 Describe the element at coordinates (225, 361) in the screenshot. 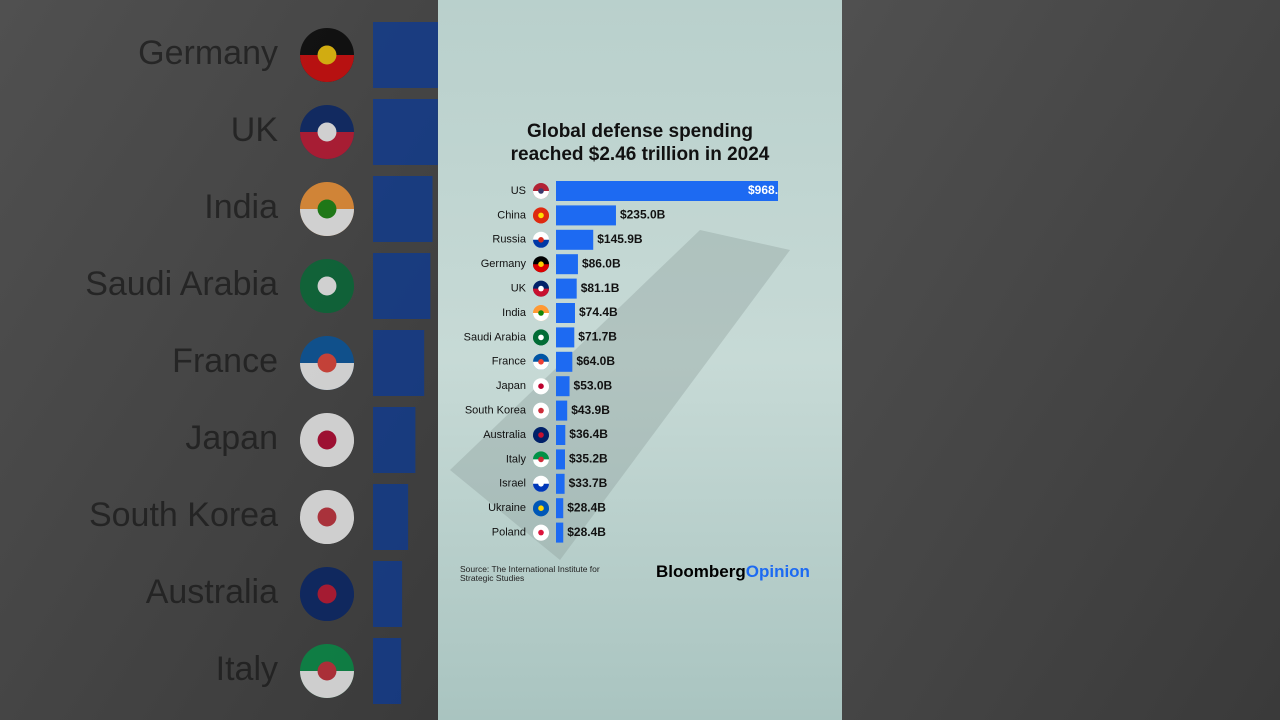

I see `backdrop-category-label: France` at that location.